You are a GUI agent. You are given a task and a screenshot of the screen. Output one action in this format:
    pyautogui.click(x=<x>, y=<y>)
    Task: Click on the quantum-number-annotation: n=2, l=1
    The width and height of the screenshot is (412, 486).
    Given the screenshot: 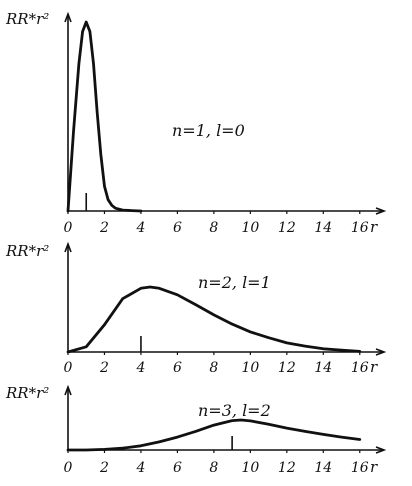 What is the action you would take?
    pyautogui.click(x=234, y=282)
    